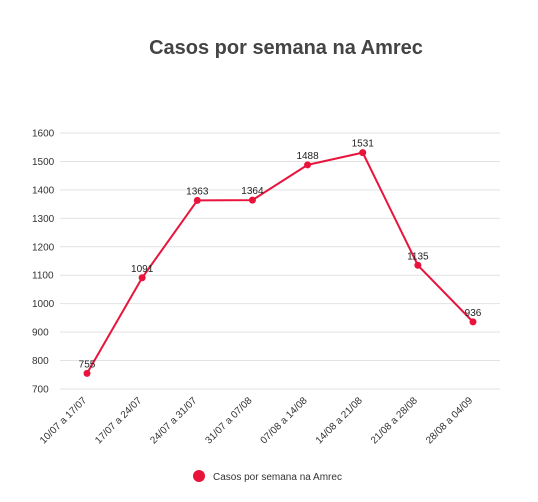 Image resolution: width=538 pixels, height=502 pixels. What do you see at coordinates (43, 276) in the screenshot?
I see `y-tick-label: 1100` at bounding box center [43, 276].